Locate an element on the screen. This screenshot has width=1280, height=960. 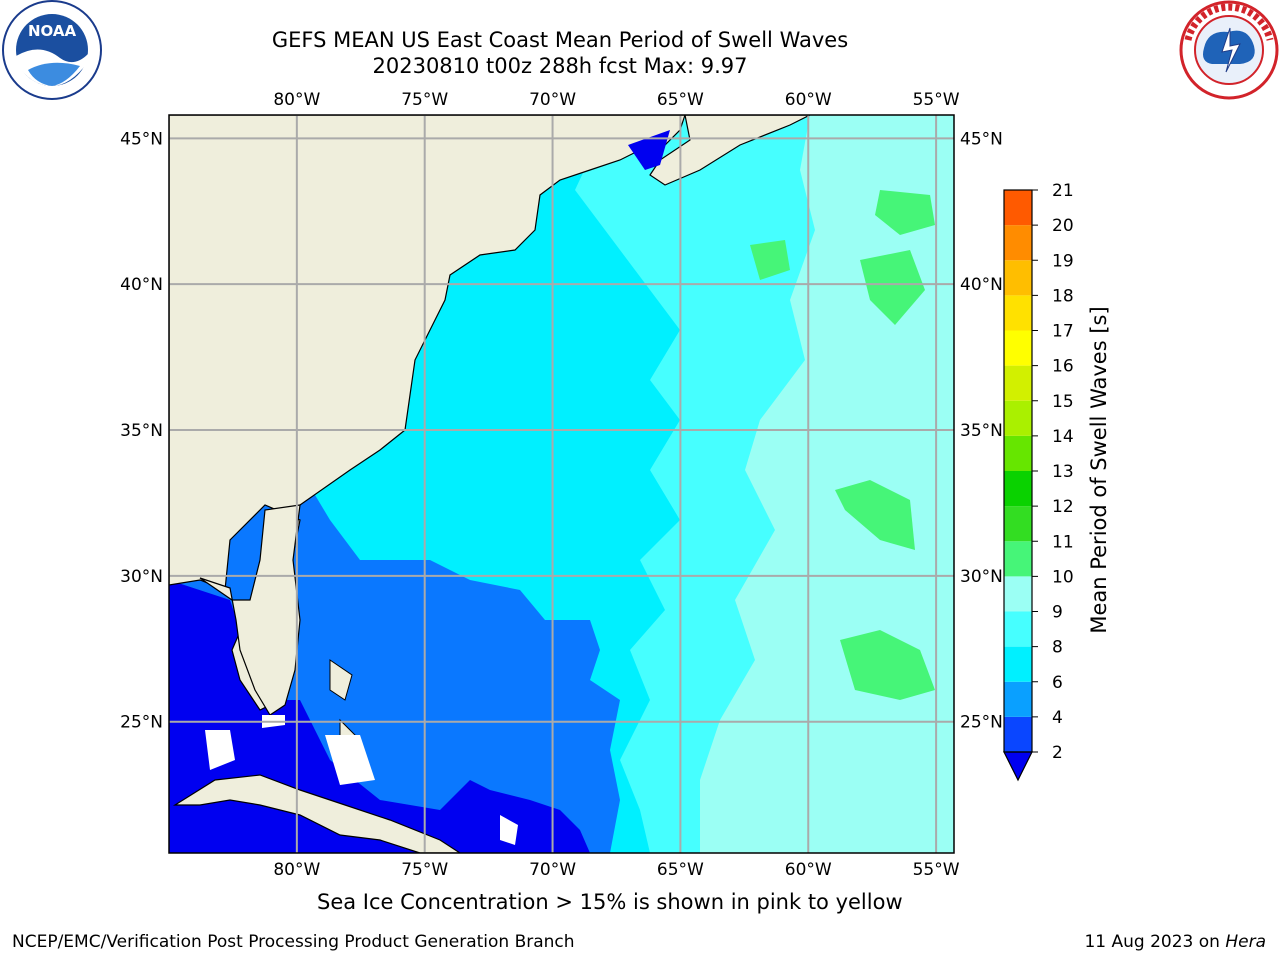
colorbar: 2 4 6 8 9 10 11 12 13 14 15 16 17 18 19 20 21 is located at coordinates (1038, 481).